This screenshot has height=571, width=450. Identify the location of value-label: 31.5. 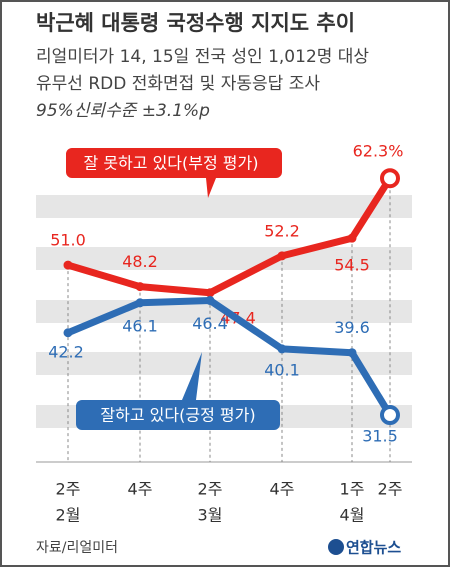
(380, 436).